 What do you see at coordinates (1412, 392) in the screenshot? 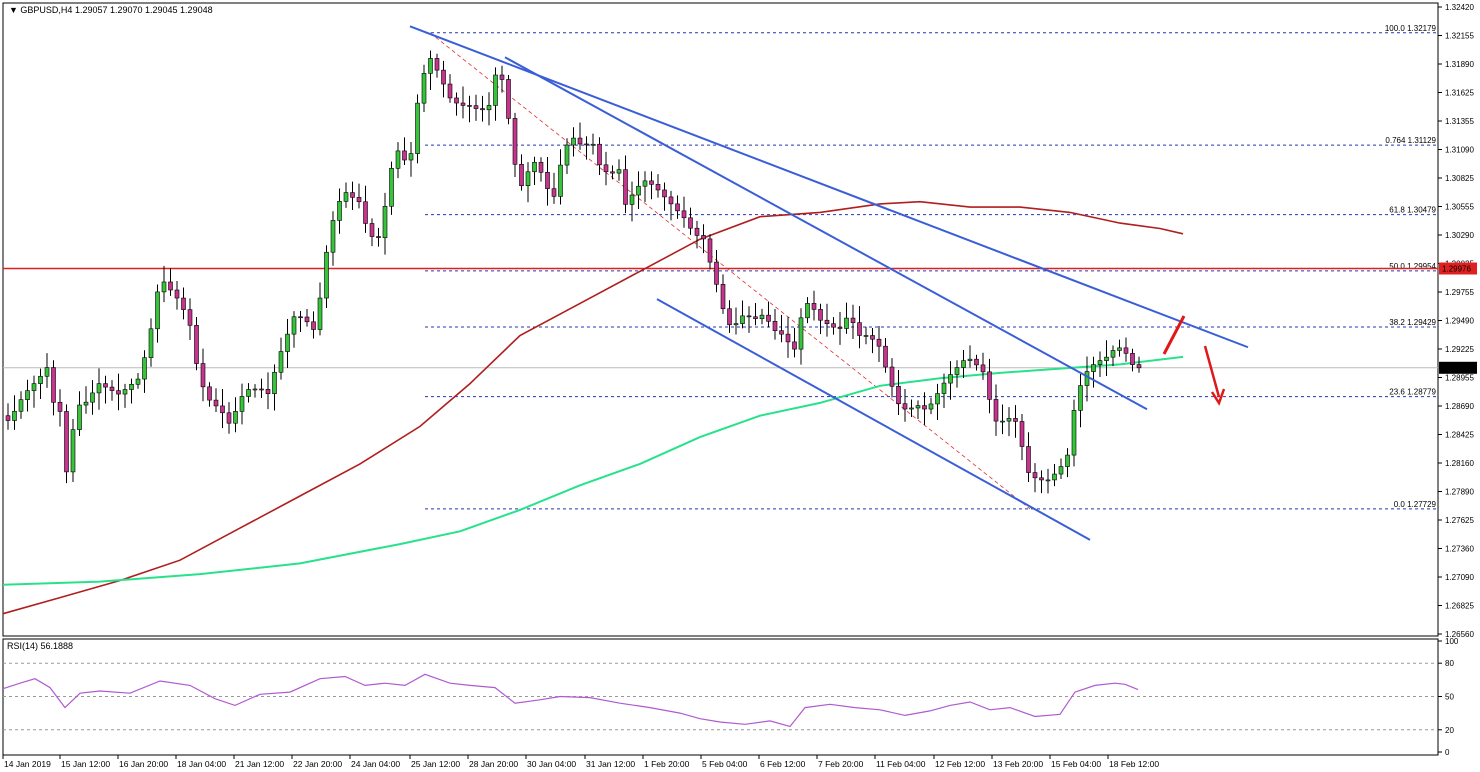
I see `fib-label: 23.6 1.28779` at bounding box center [1412, 392].